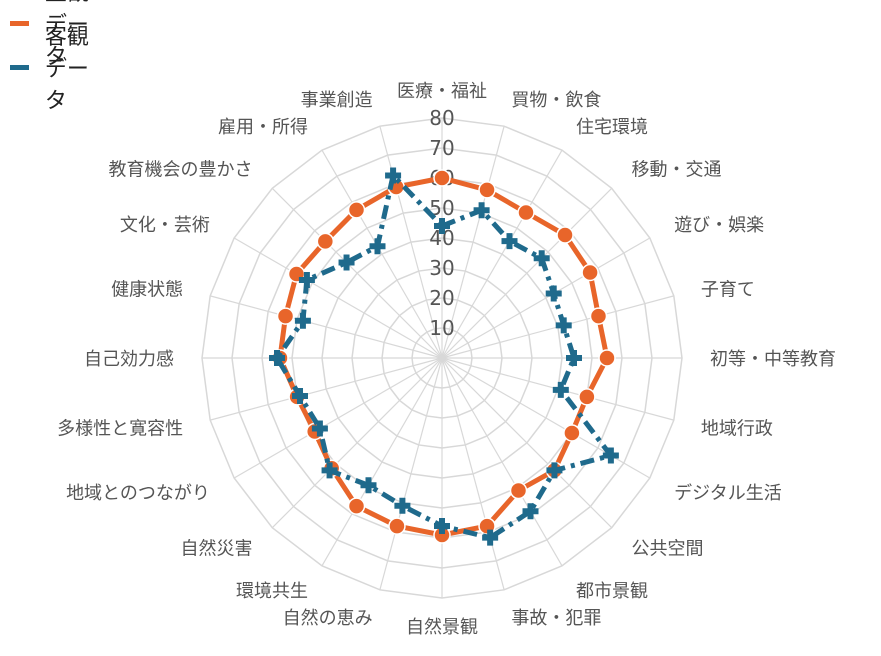  I want to click on category-label: 教育機会の豊かさ, so click(180, 169).